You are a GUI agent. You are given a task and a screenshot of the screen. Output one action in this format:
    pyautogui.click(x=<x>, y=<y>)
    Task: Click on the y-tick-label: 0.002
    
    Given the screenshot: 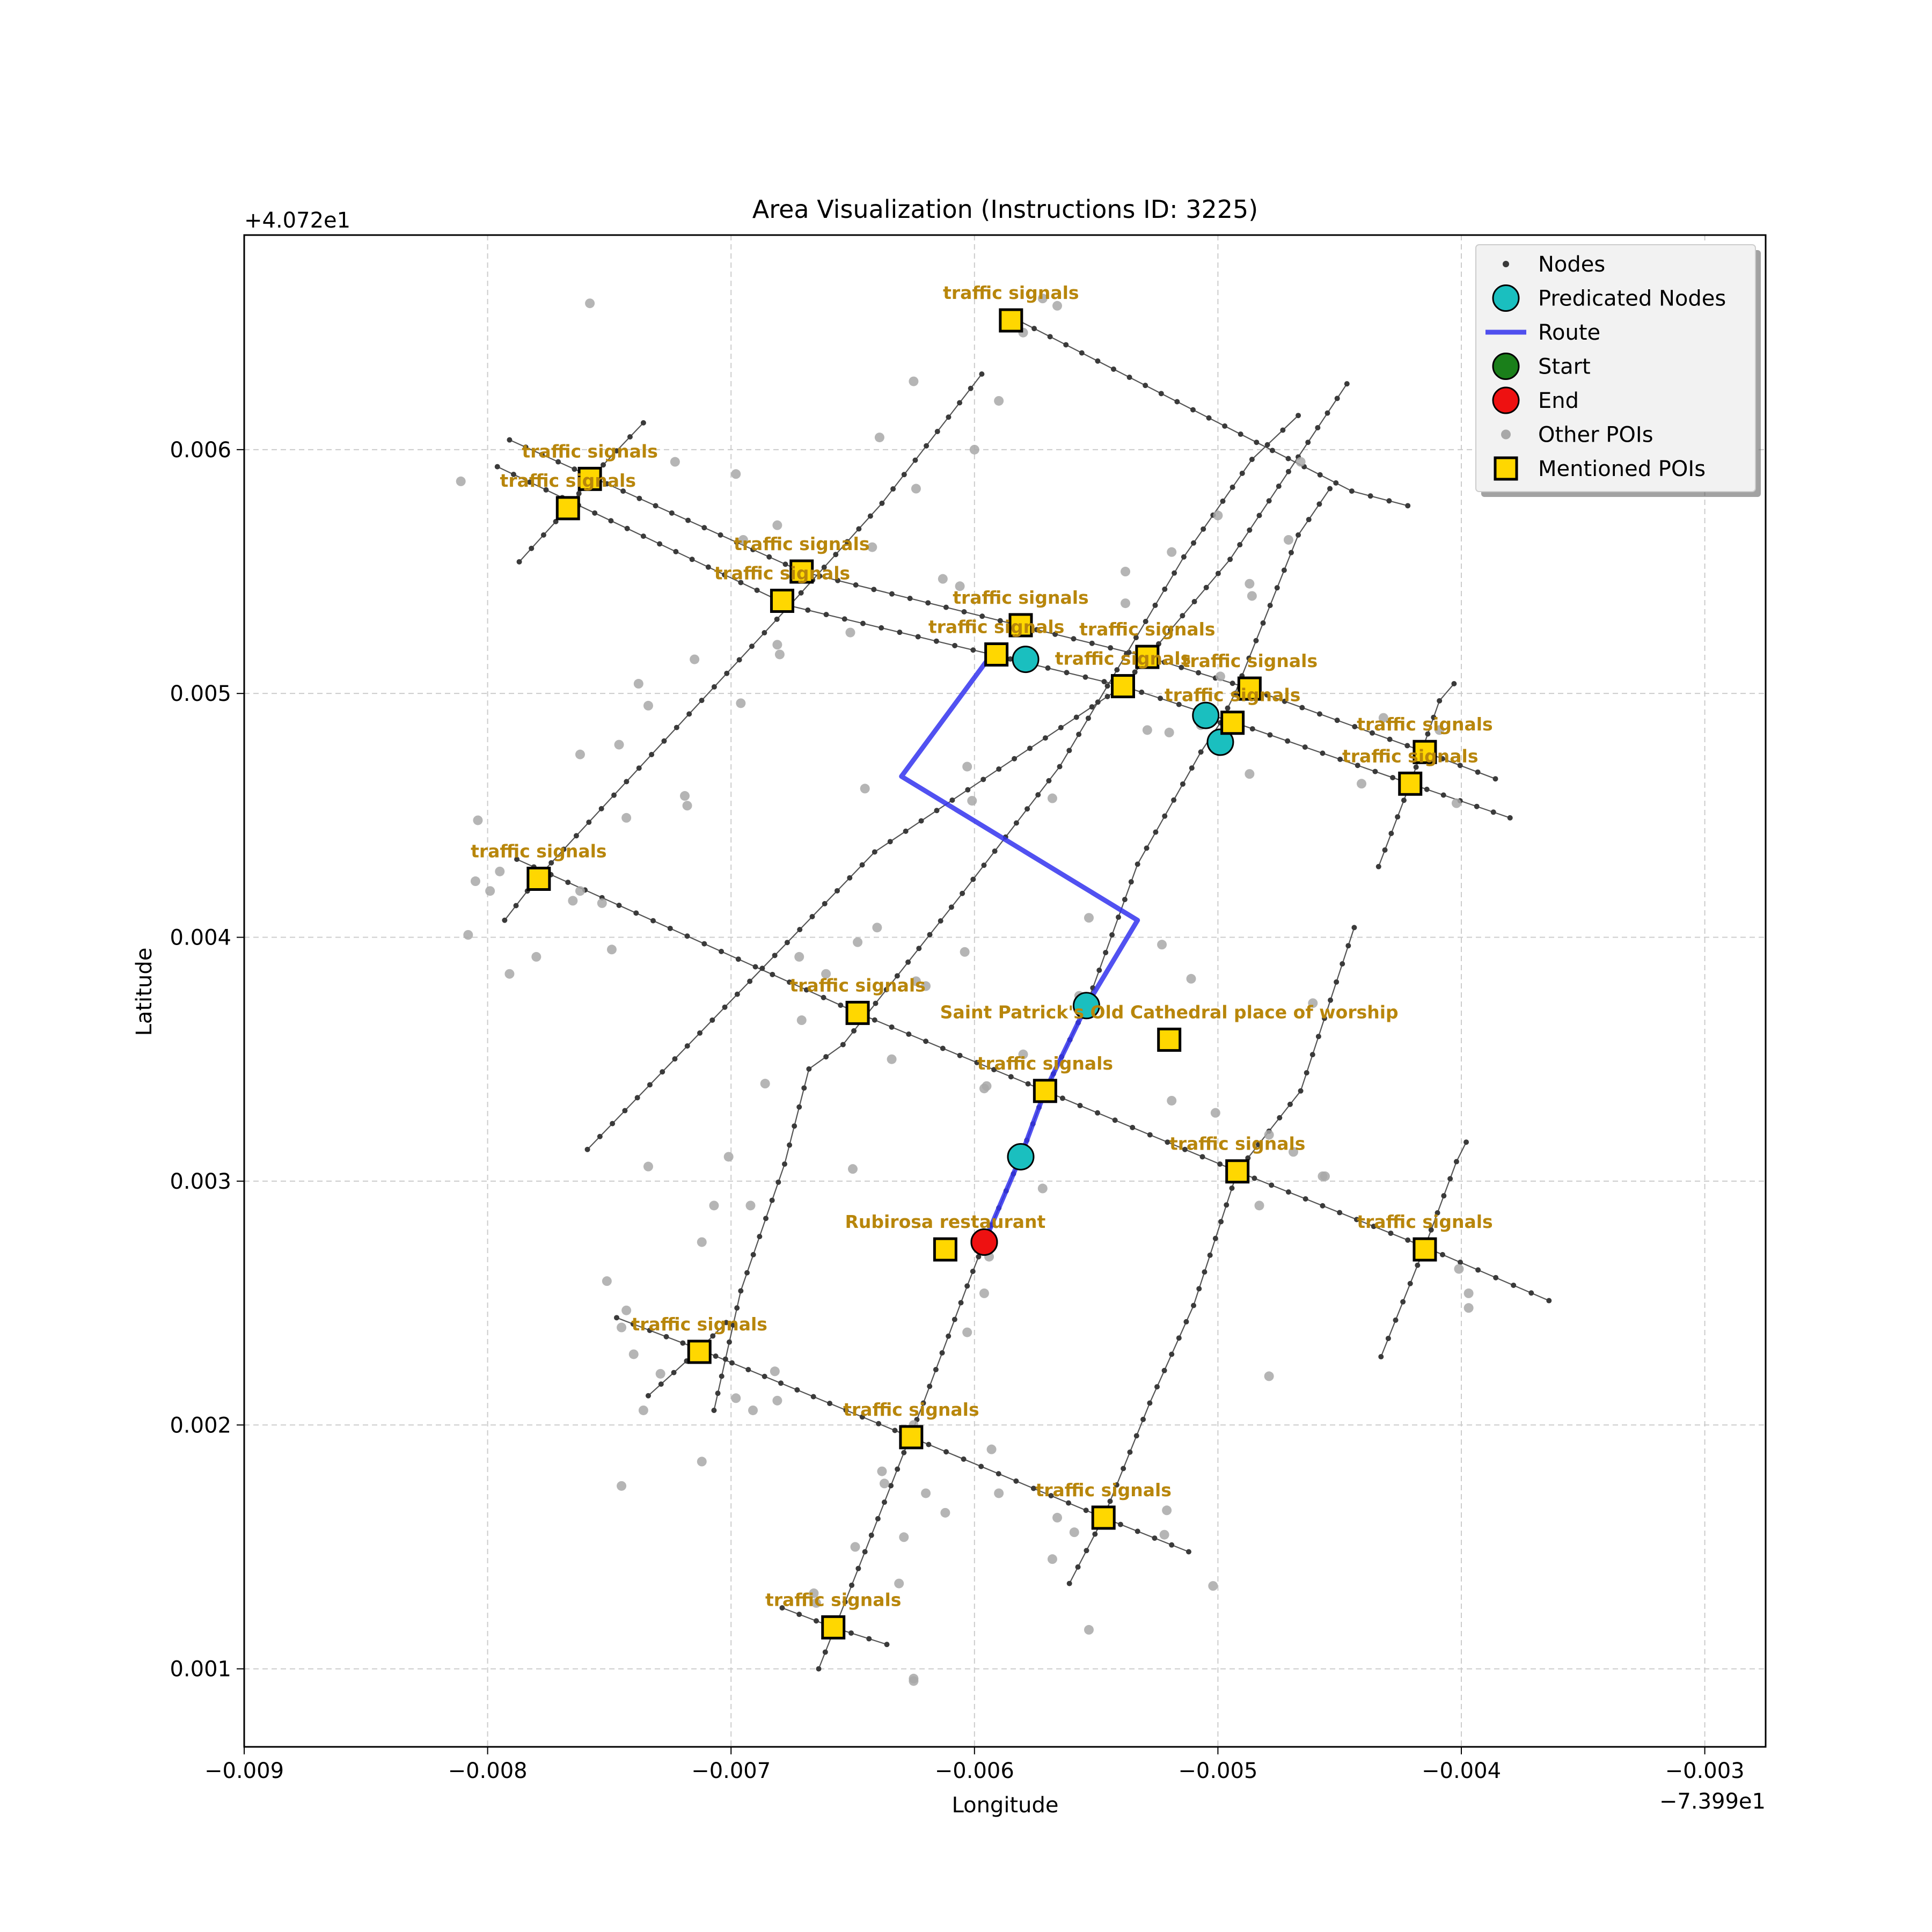 What is the action you would take?
    pyautogui.click(x=200, y=1425)
    